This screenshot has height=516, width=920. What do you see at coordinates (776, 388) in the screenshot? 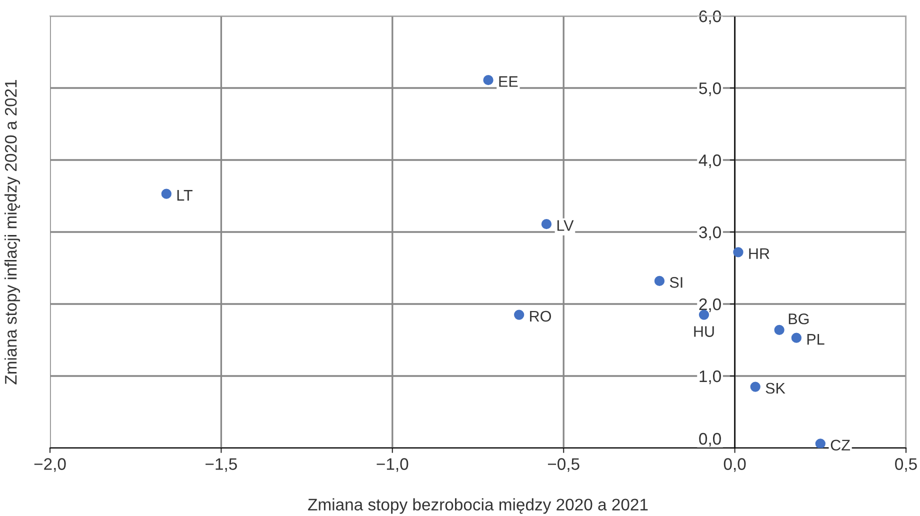
I see `annotation: SK` at bounding box center [776, 388].